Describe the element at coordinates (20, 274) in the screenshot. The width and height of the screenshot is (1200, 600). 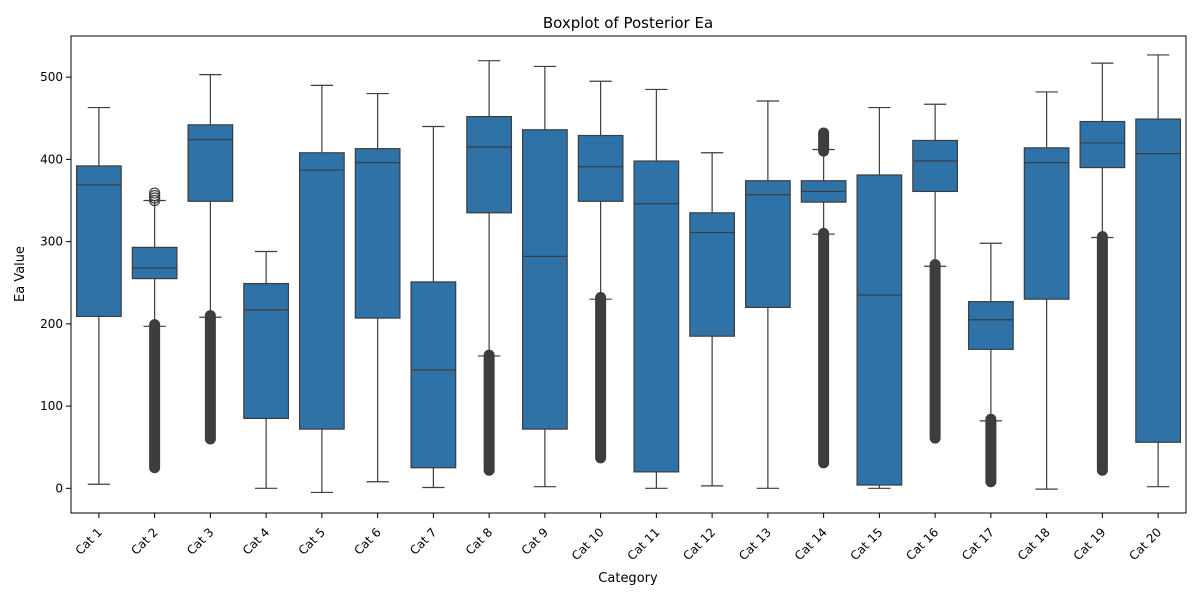
I see `y-axis-label: Ea Value` at that location.